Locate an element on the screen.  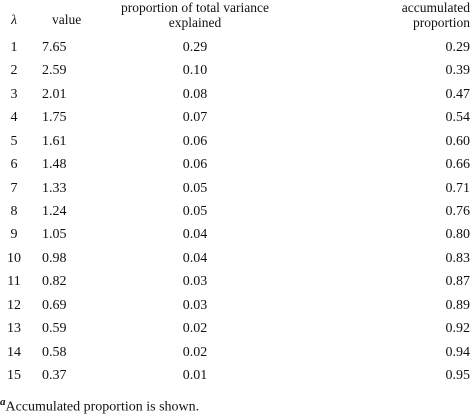
table-cell: 0.37 is located at coordinates (54, 376).